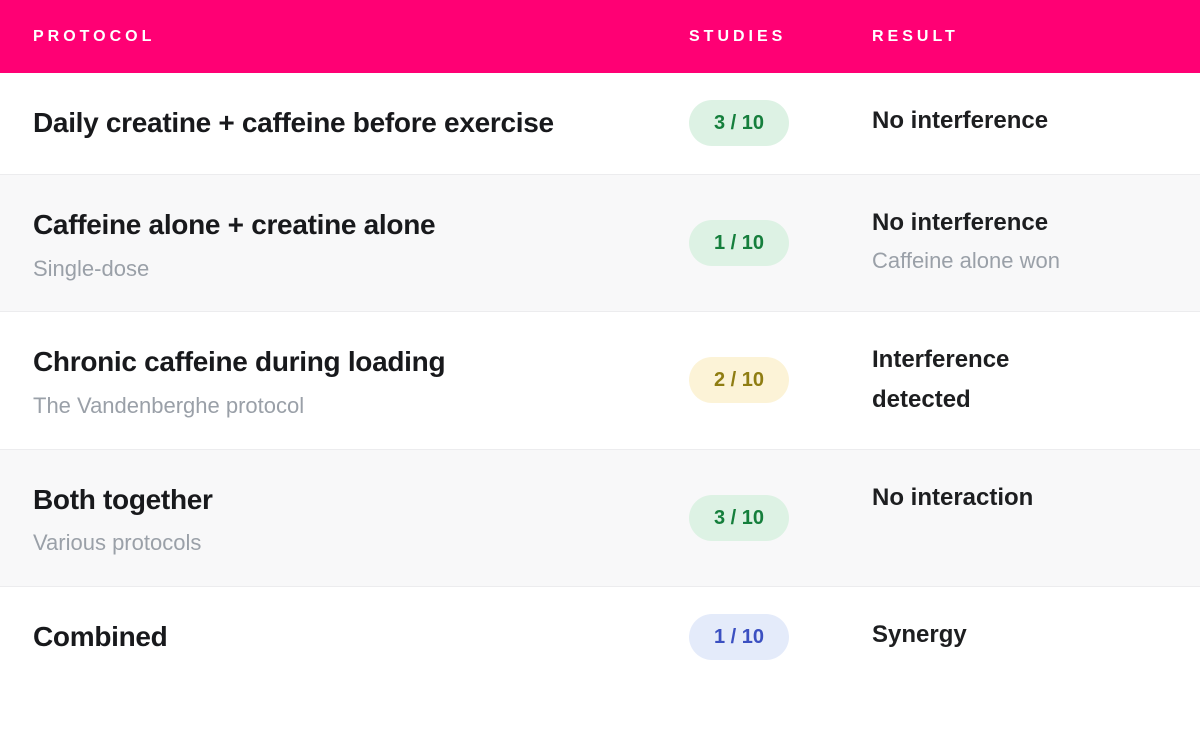 This screenshot has width=1200, height=752. I want to click on result-text: Interference detected, so click(941, 379).